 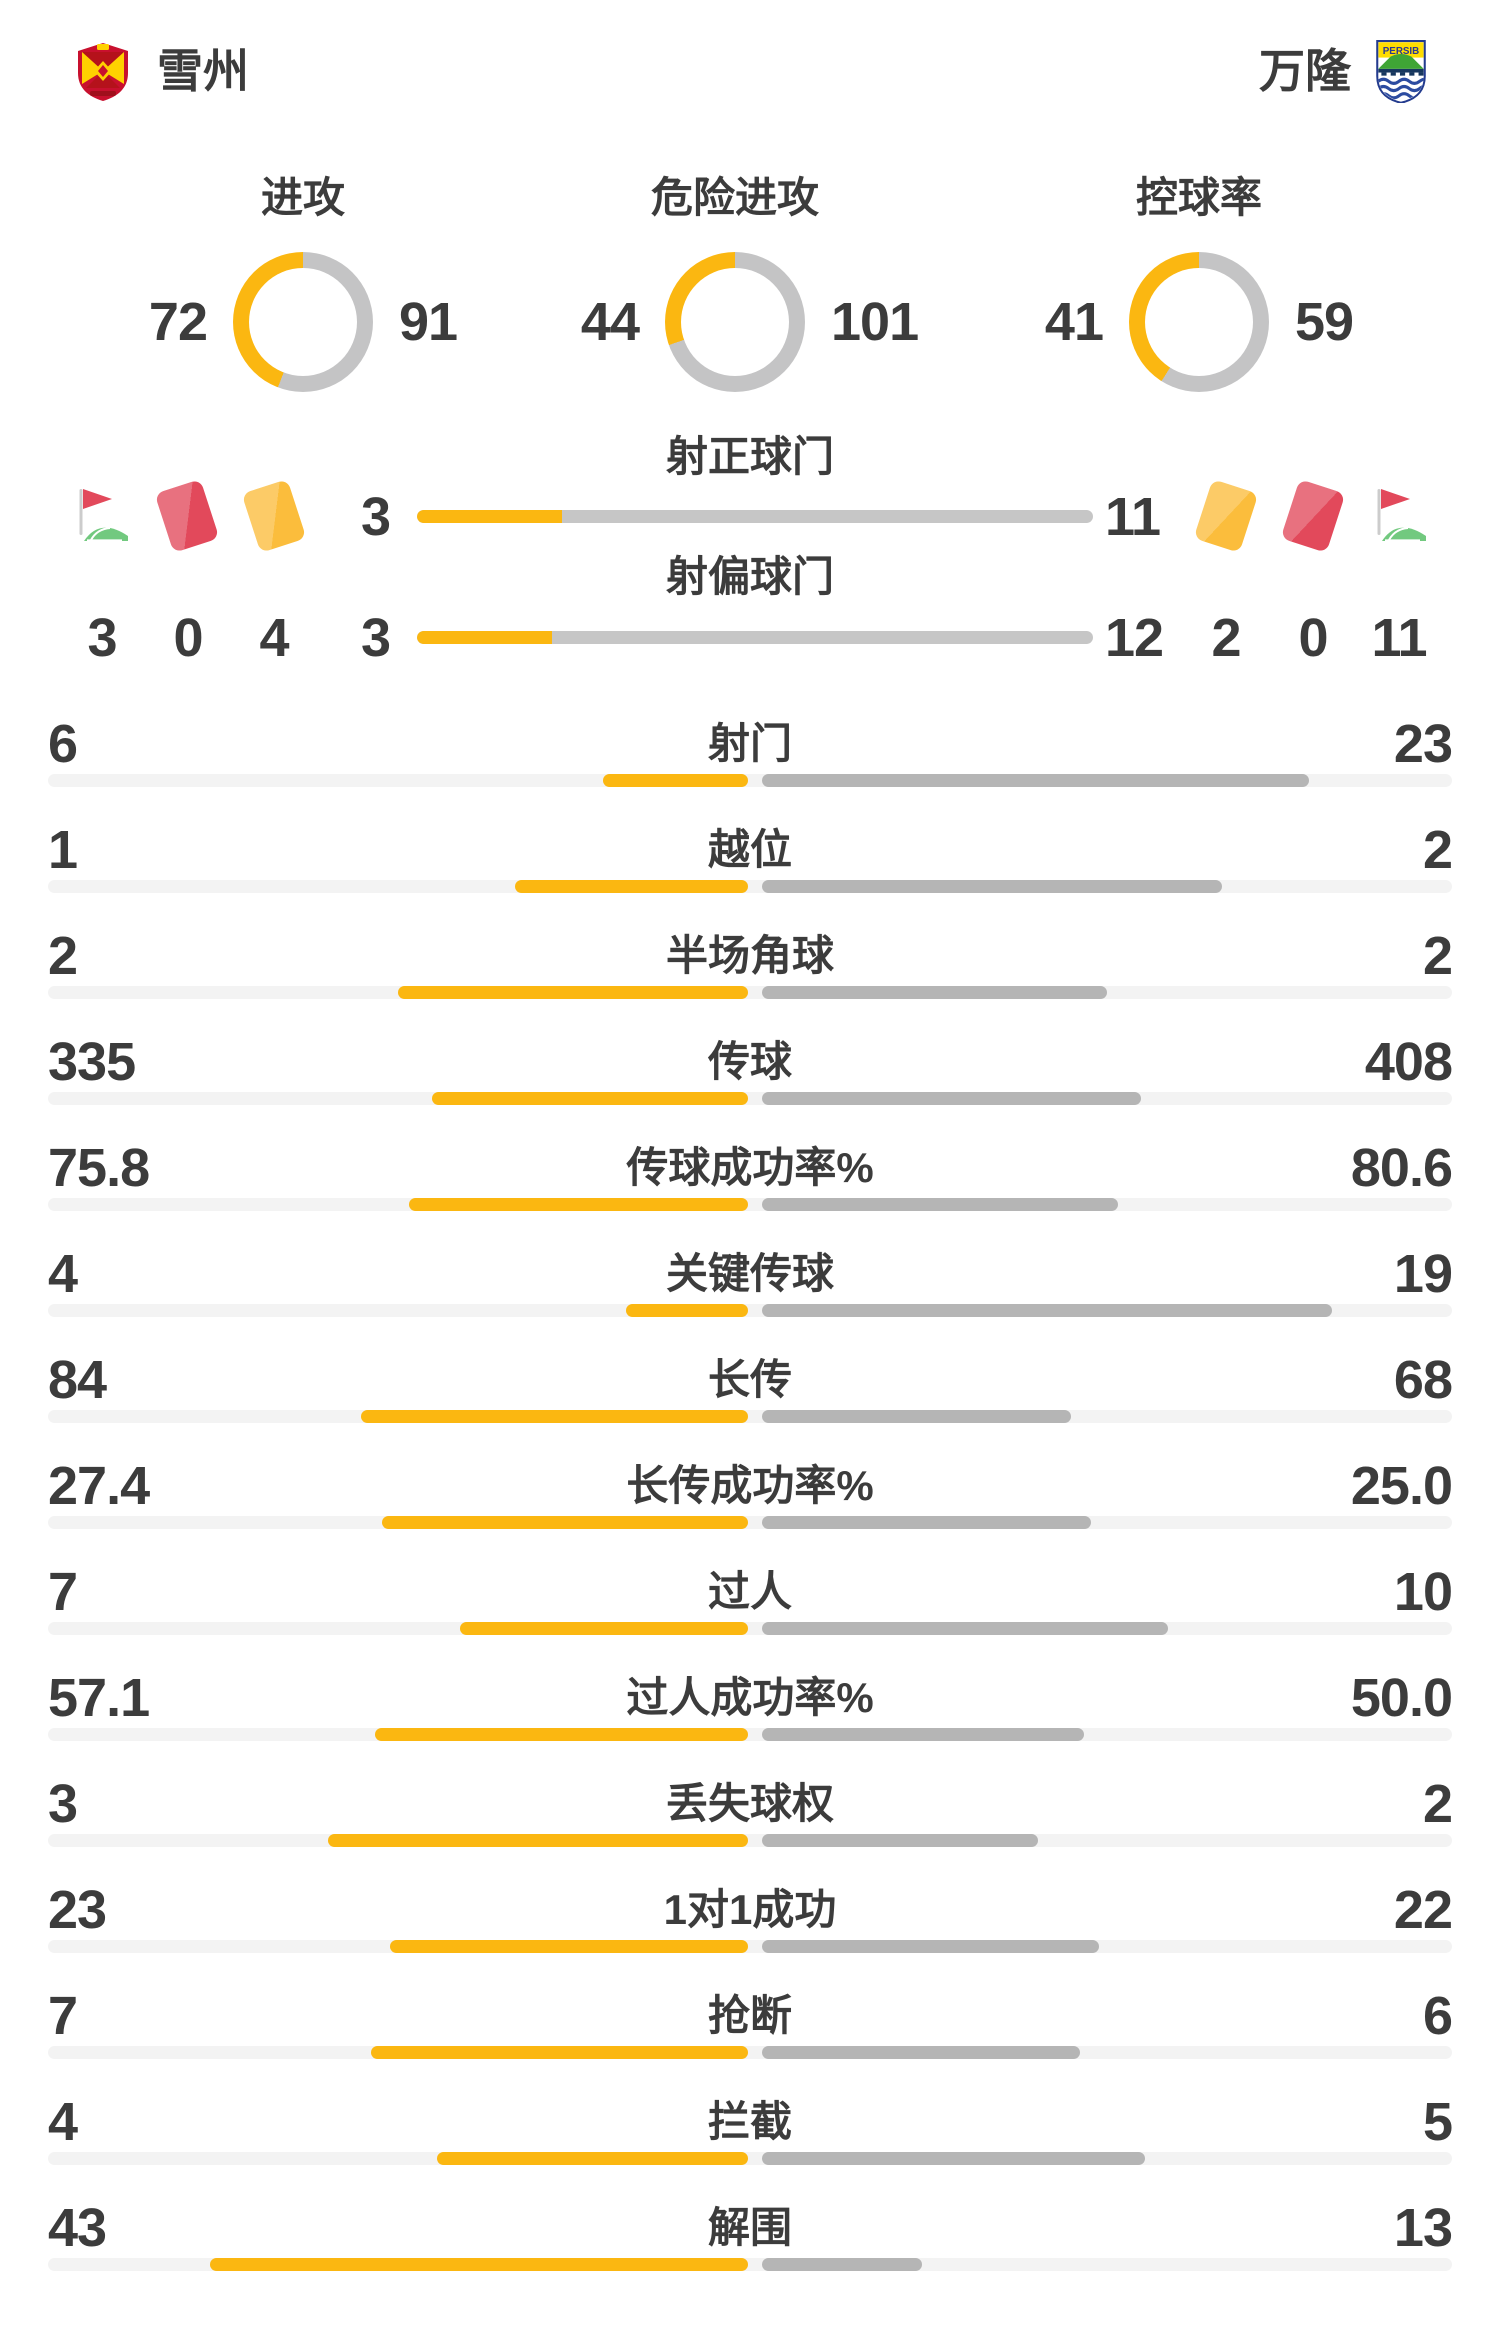 What do you see at coordinates (1401, 1168) in the screenshot?
I see `stat-away-value: 80.6` at bounding box center [1401, 1168].